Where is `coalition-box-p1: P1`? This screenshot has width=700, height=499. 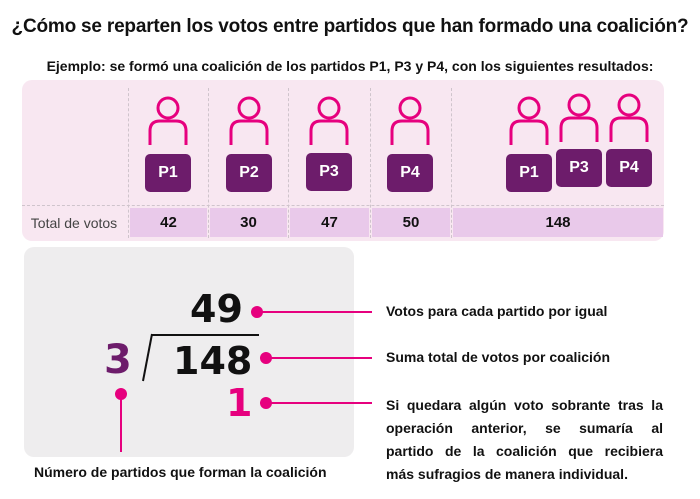
coalition-box-p1: P1 is located at coordinates (529, 173).